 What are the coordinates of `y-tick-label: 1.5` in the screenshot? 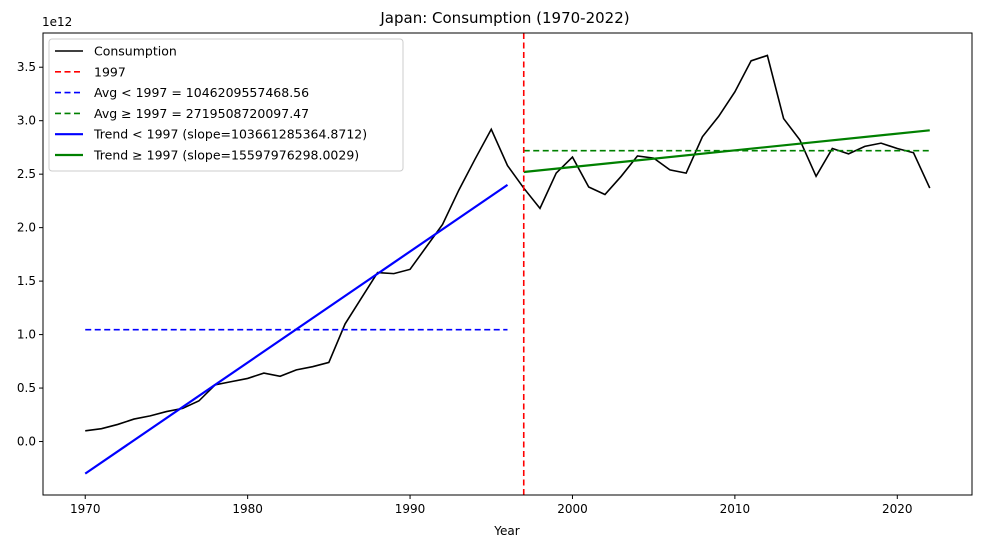 It's located at (26, 281).